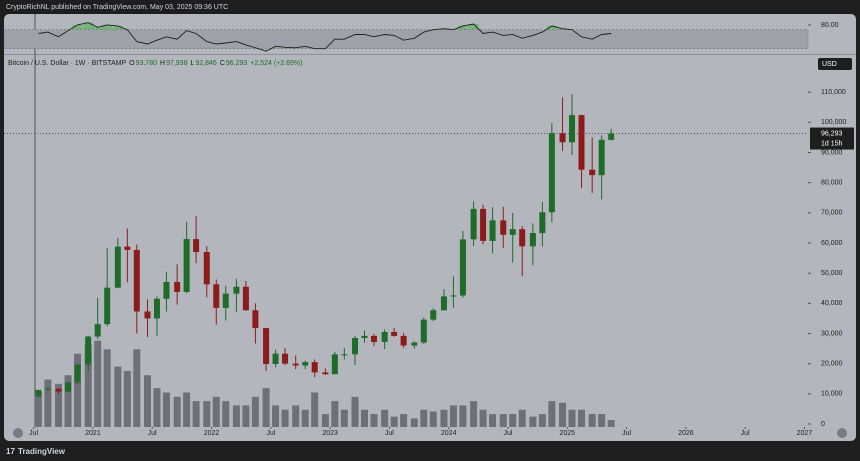 Image resolution: width=860 pixels, height=461 pixels. What do you see at coordinates (325, 37) in the screenshot?
I see `rsi-line` at bounding box center [325, 37].